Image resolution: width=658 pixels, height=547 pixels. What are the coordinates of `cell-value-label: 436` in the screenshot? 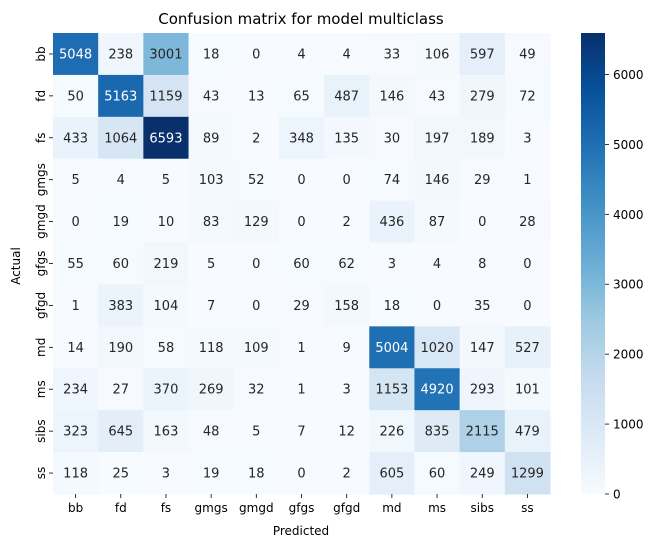 It's located at (391, 222).